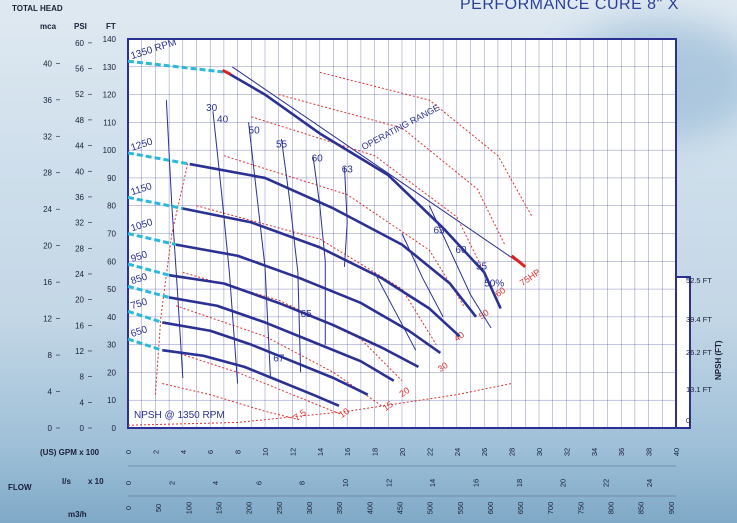 The image size is (737, 523). What do you see at coordinates (215, 483) in the screenshot?
I see `x-tick-ls: 4` at bounding box center [215, 483].